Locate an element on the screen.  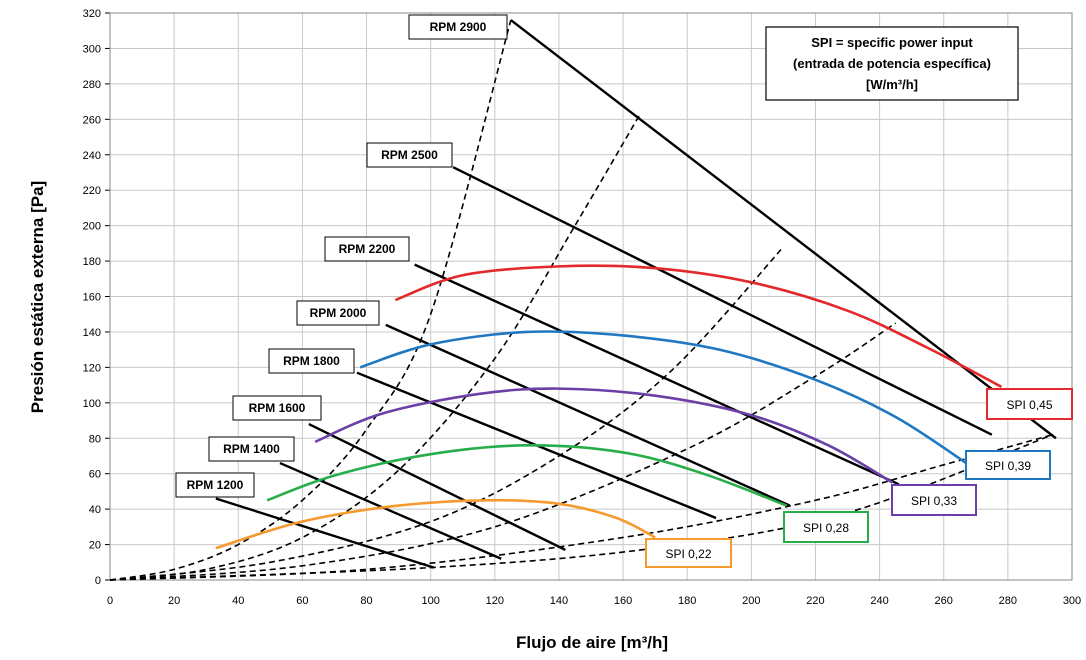
spi-labels: SPI 0,22 SPI 0,28 SPI 0,33 SPI 0,39 SPI 0,45 is located at coordinates (859, 478).